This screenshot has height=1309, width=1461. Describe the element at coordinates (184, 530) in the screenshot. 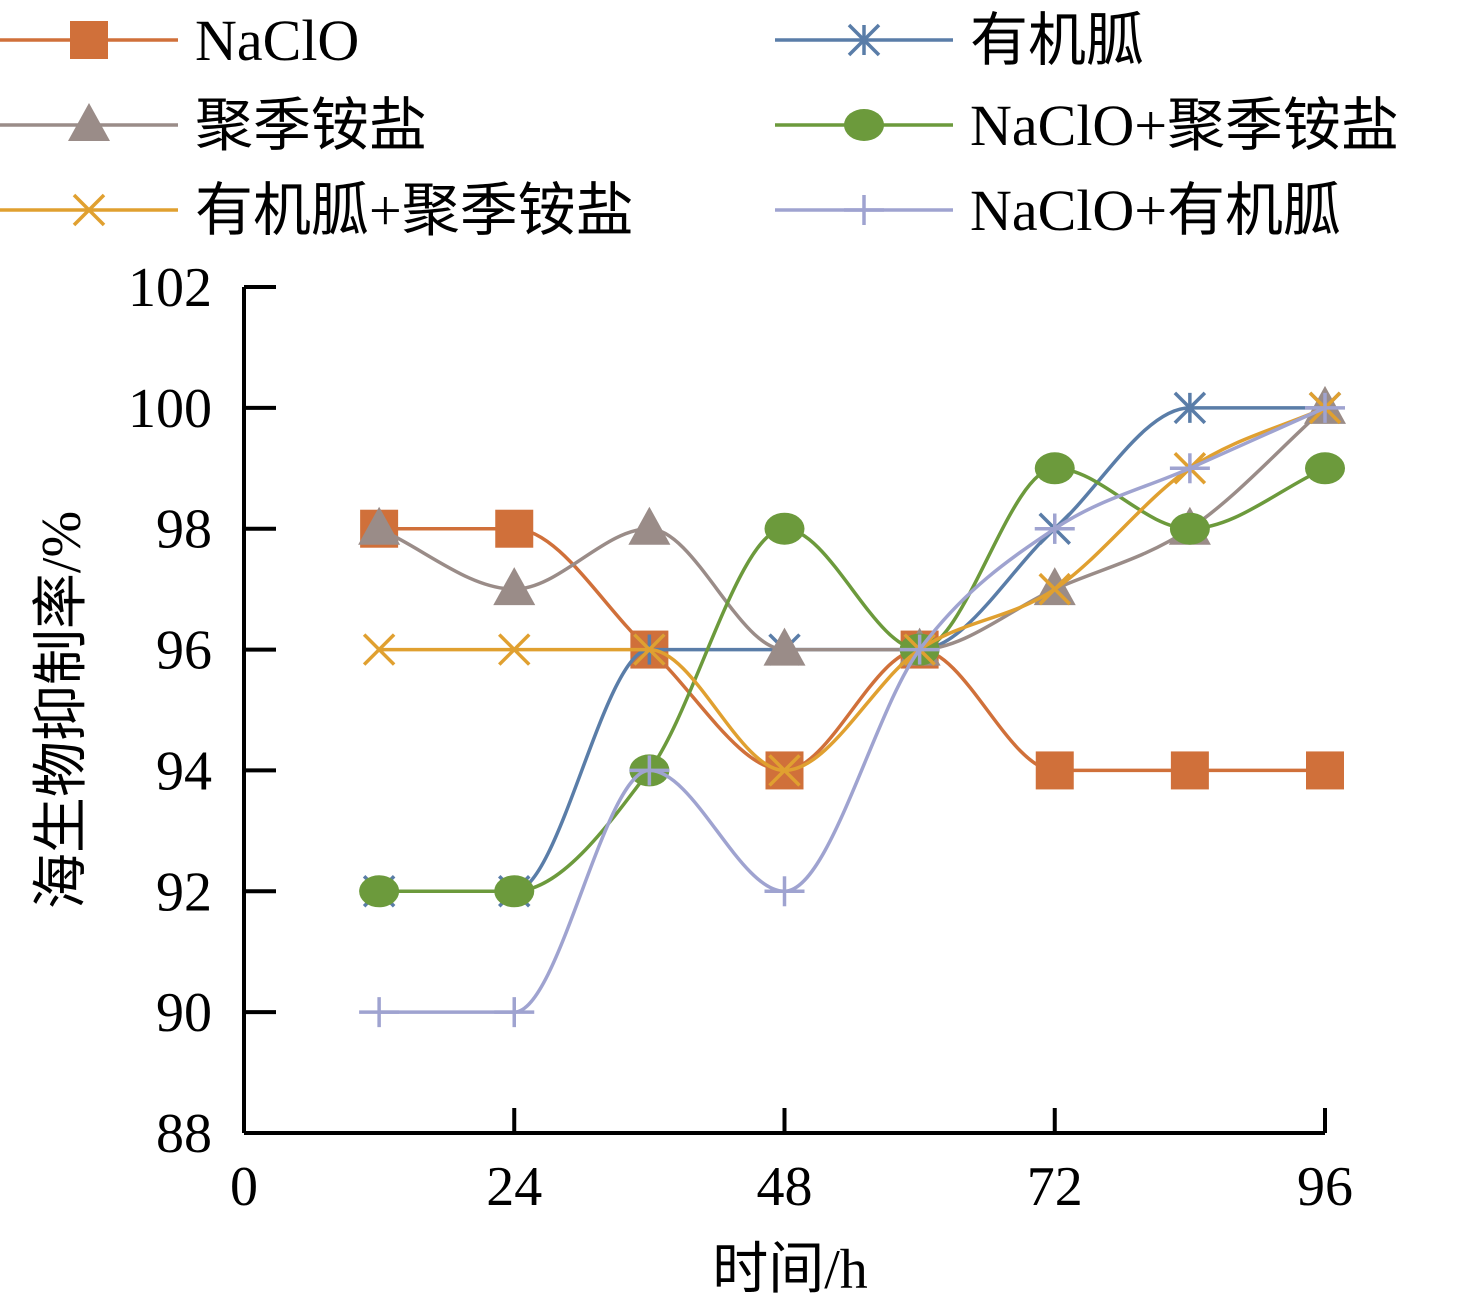

I see `y-tick-label: 98` at that location.